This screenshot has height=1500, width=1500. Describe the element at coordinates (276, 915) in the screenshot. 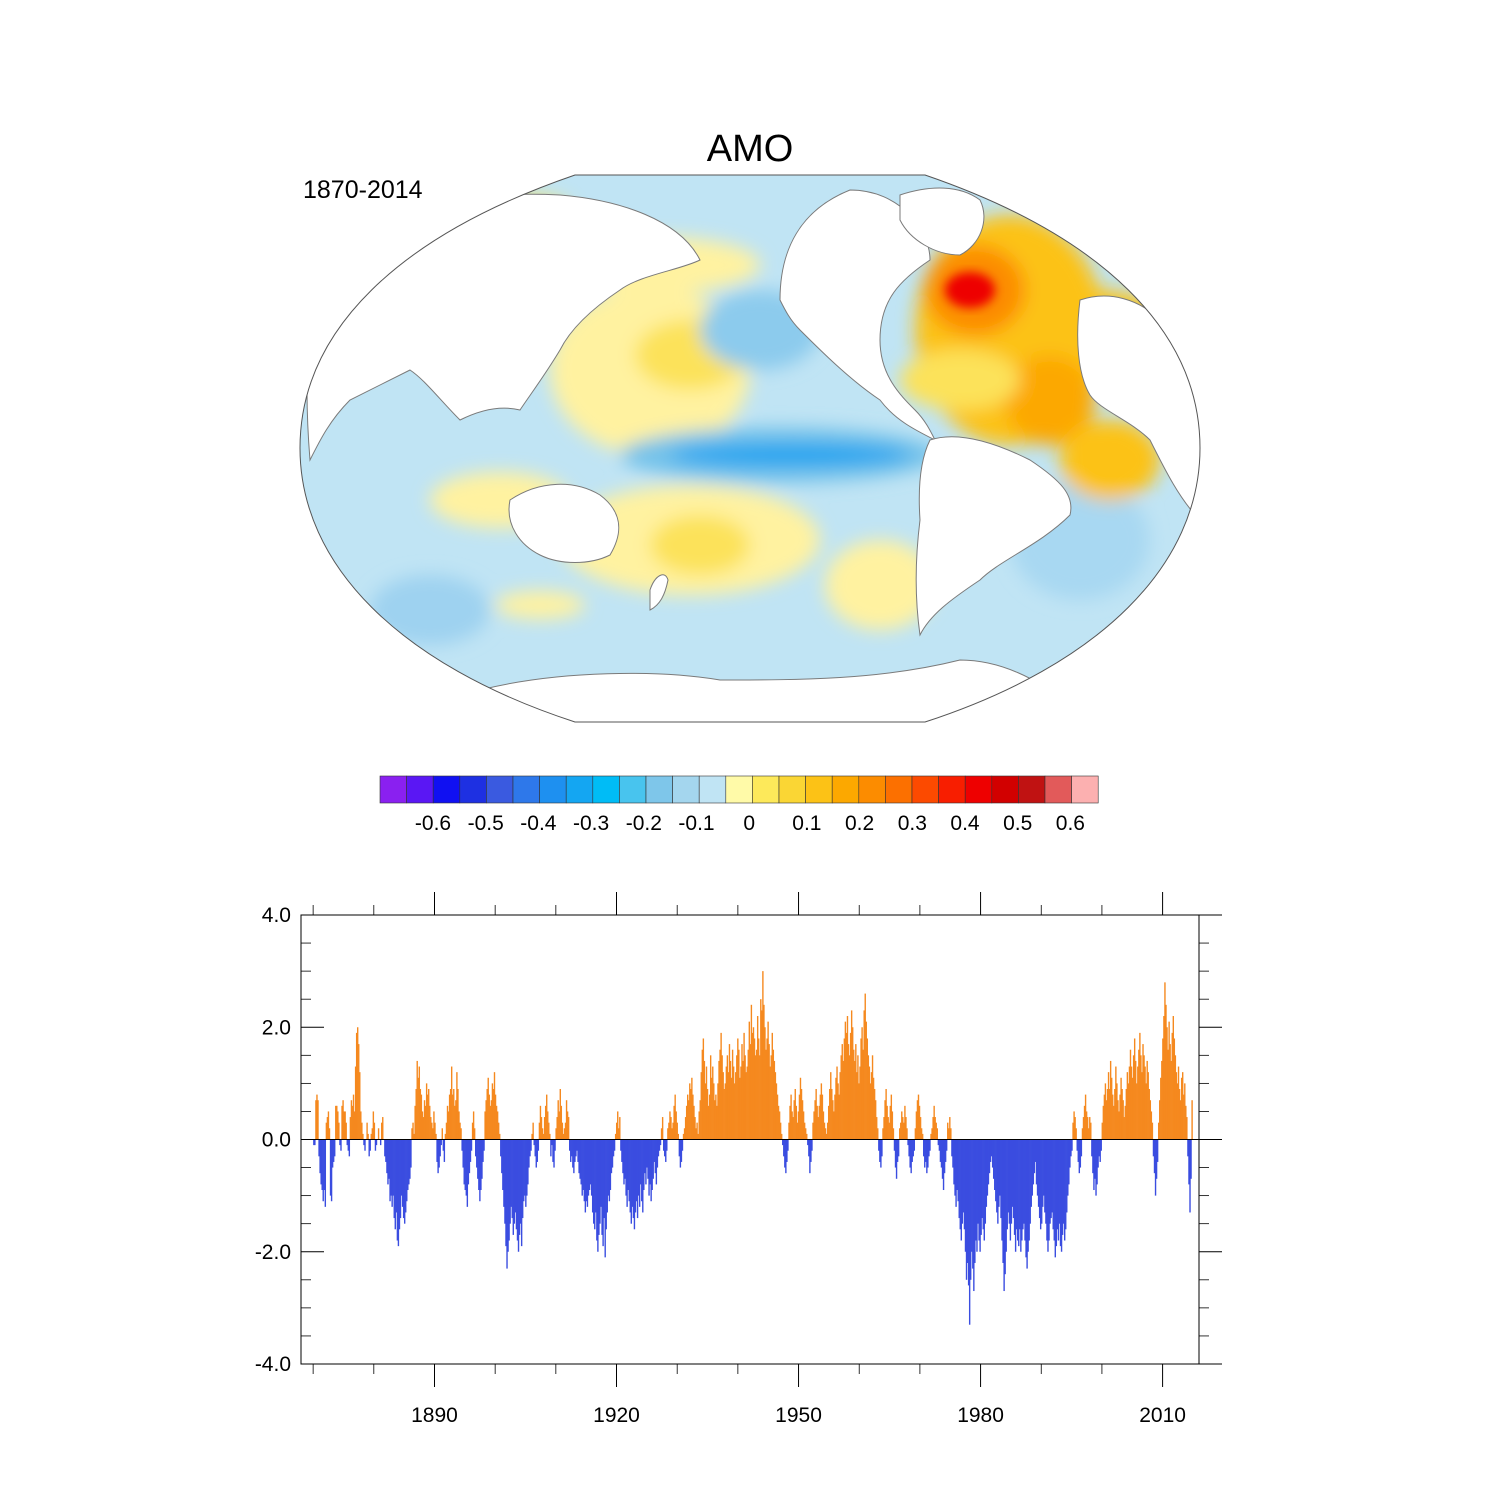

I see `y-tick-label: 4.0` at that location.